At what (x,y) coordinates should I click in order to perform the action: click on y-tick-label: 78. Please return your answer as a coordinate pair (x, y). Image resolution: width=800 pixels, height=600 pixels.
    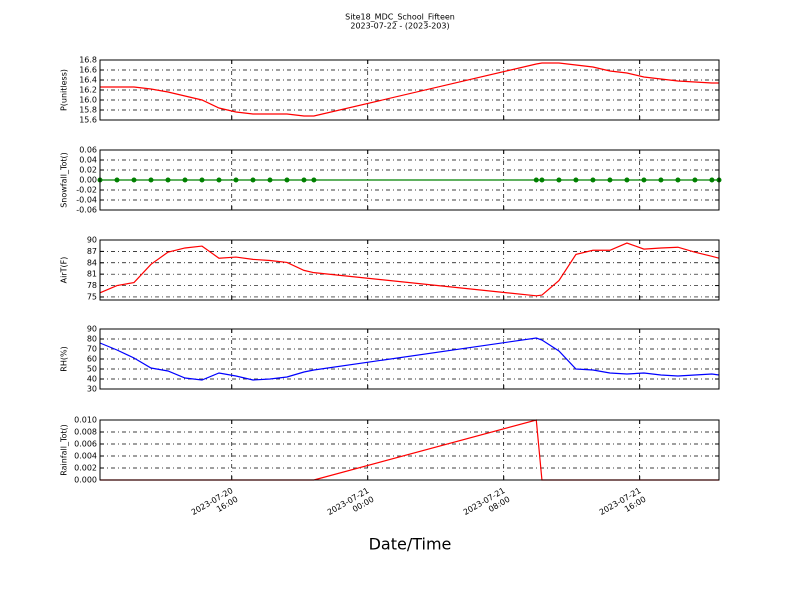
    Looking at the image, I should click on (92, 285).